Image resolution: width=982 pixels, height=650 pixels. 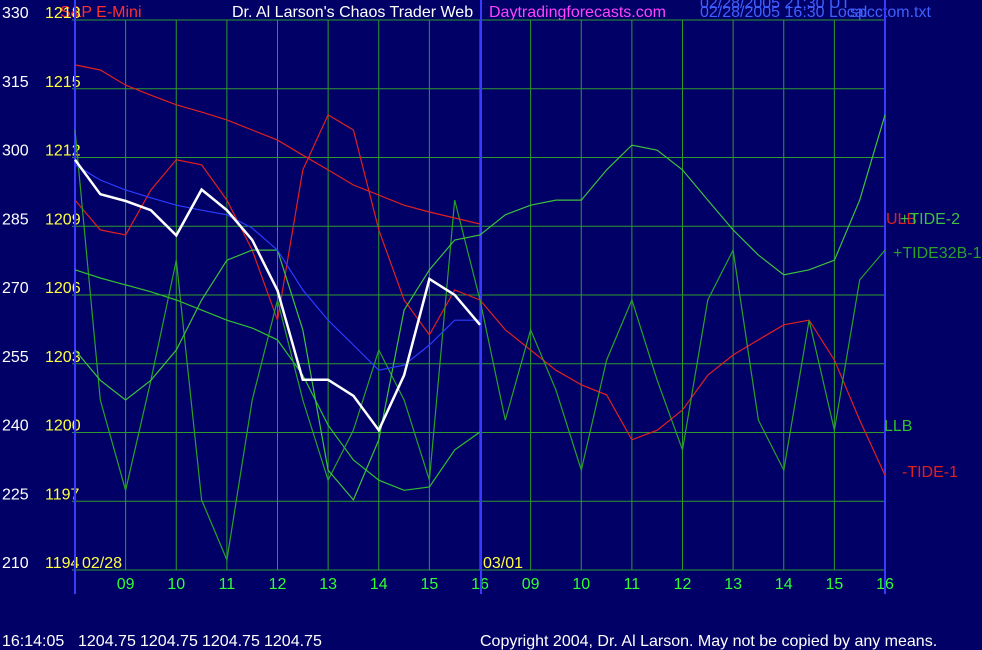 I want to click on legend-label: ULB, so click(x=901, y=219).